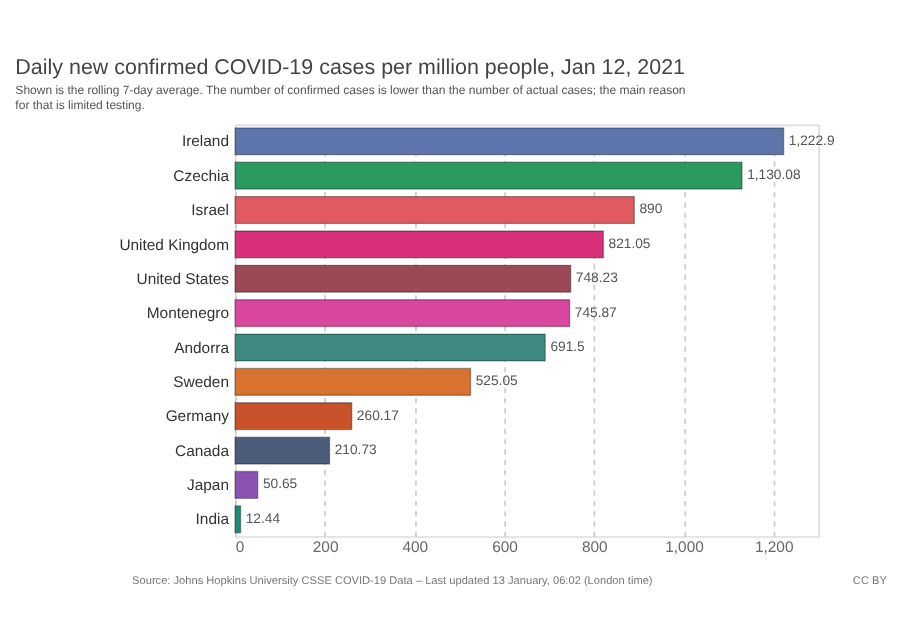 The height and width of the screenshot is (640, 904). Describe the element at coordinates (183, 278) in the screenshot. I see `y-tick-label: United States` at that location.